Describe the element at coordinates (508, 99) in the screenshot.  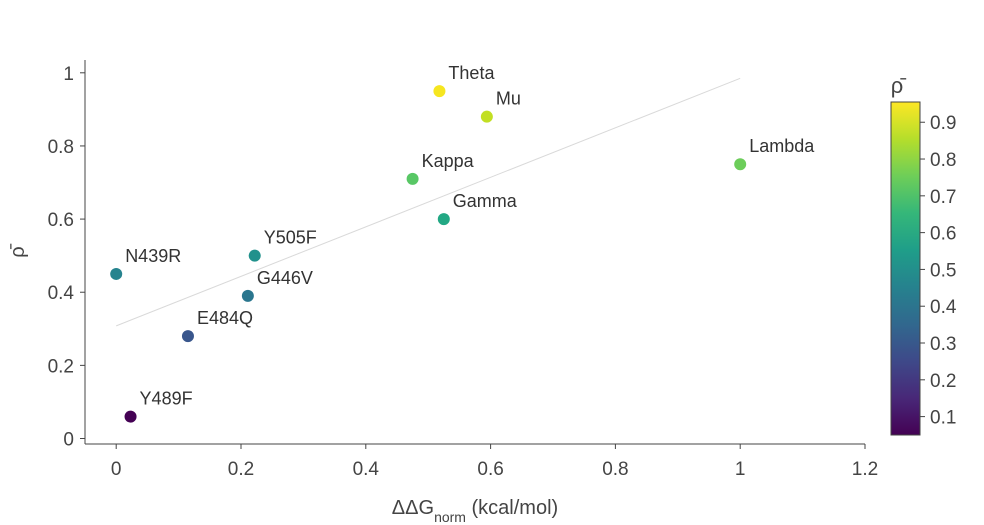
I see `point-label: Mu` at that location.